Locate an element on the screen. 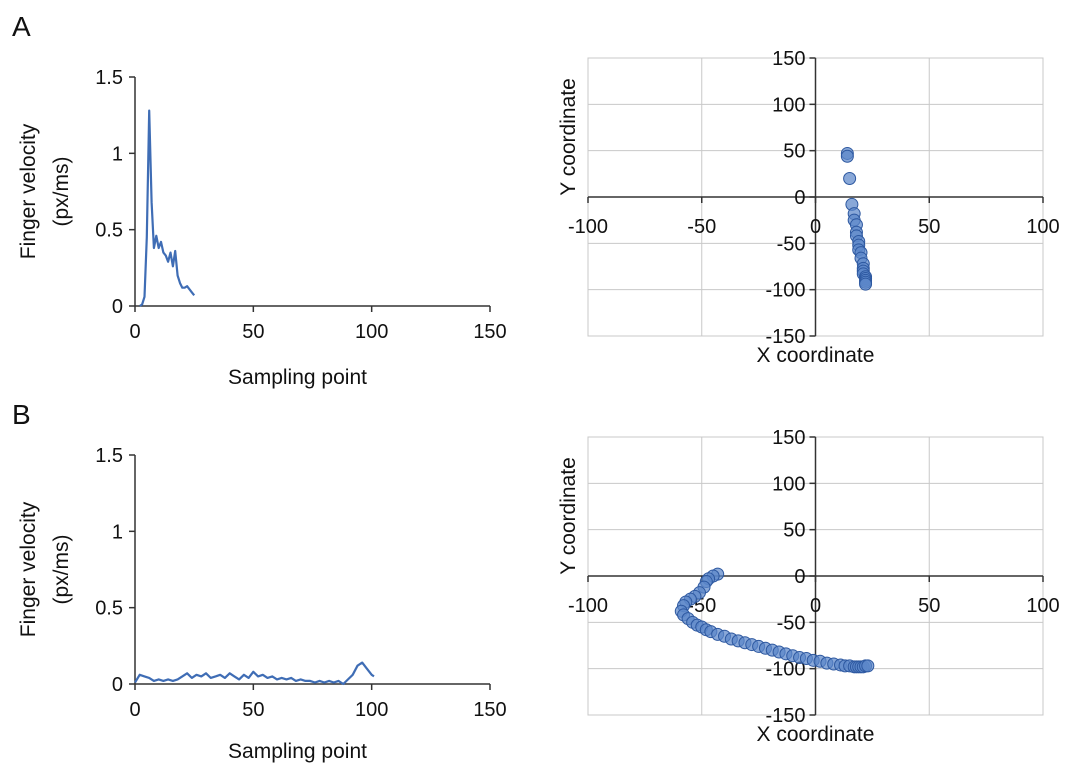 The height and width of the screenshot is (765, 1073). x-tick-label: -50 is located at coordinates (701, 227).